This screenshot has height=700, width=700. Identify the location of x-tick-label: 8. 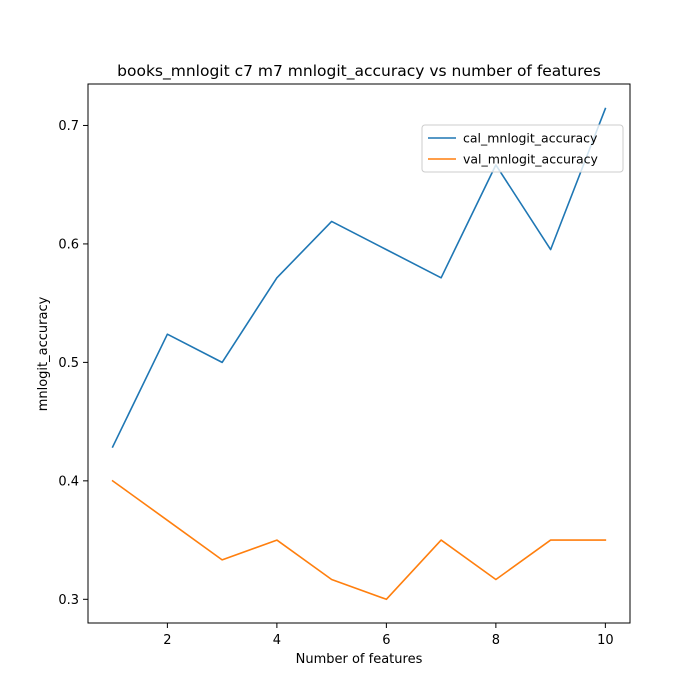
(496, 640).